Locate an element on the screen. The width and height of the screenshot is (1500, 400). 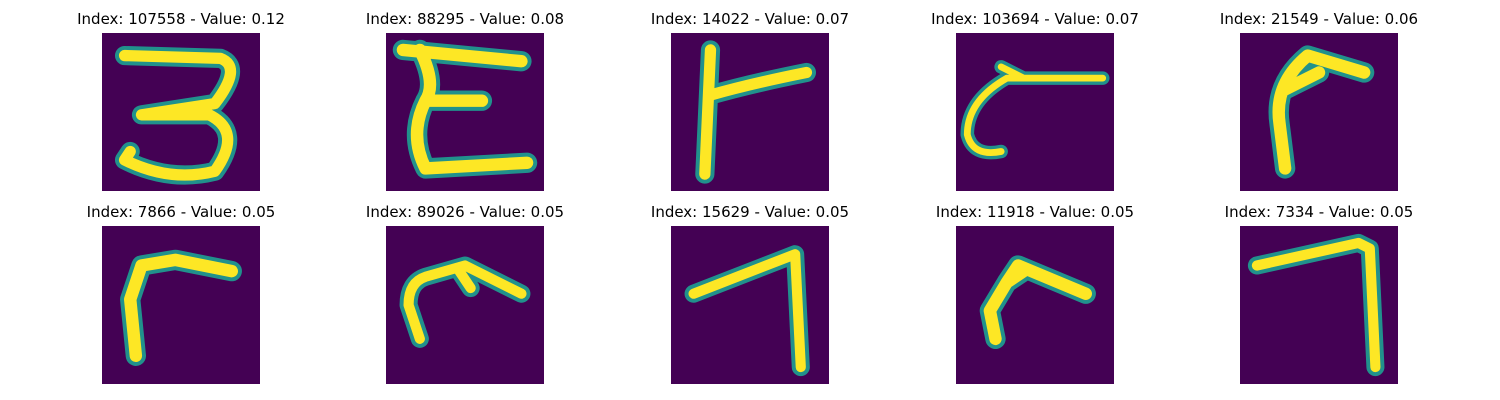
panel-title: Index: 7866 - Value: 0.05 is located at coordinates (181, 212).